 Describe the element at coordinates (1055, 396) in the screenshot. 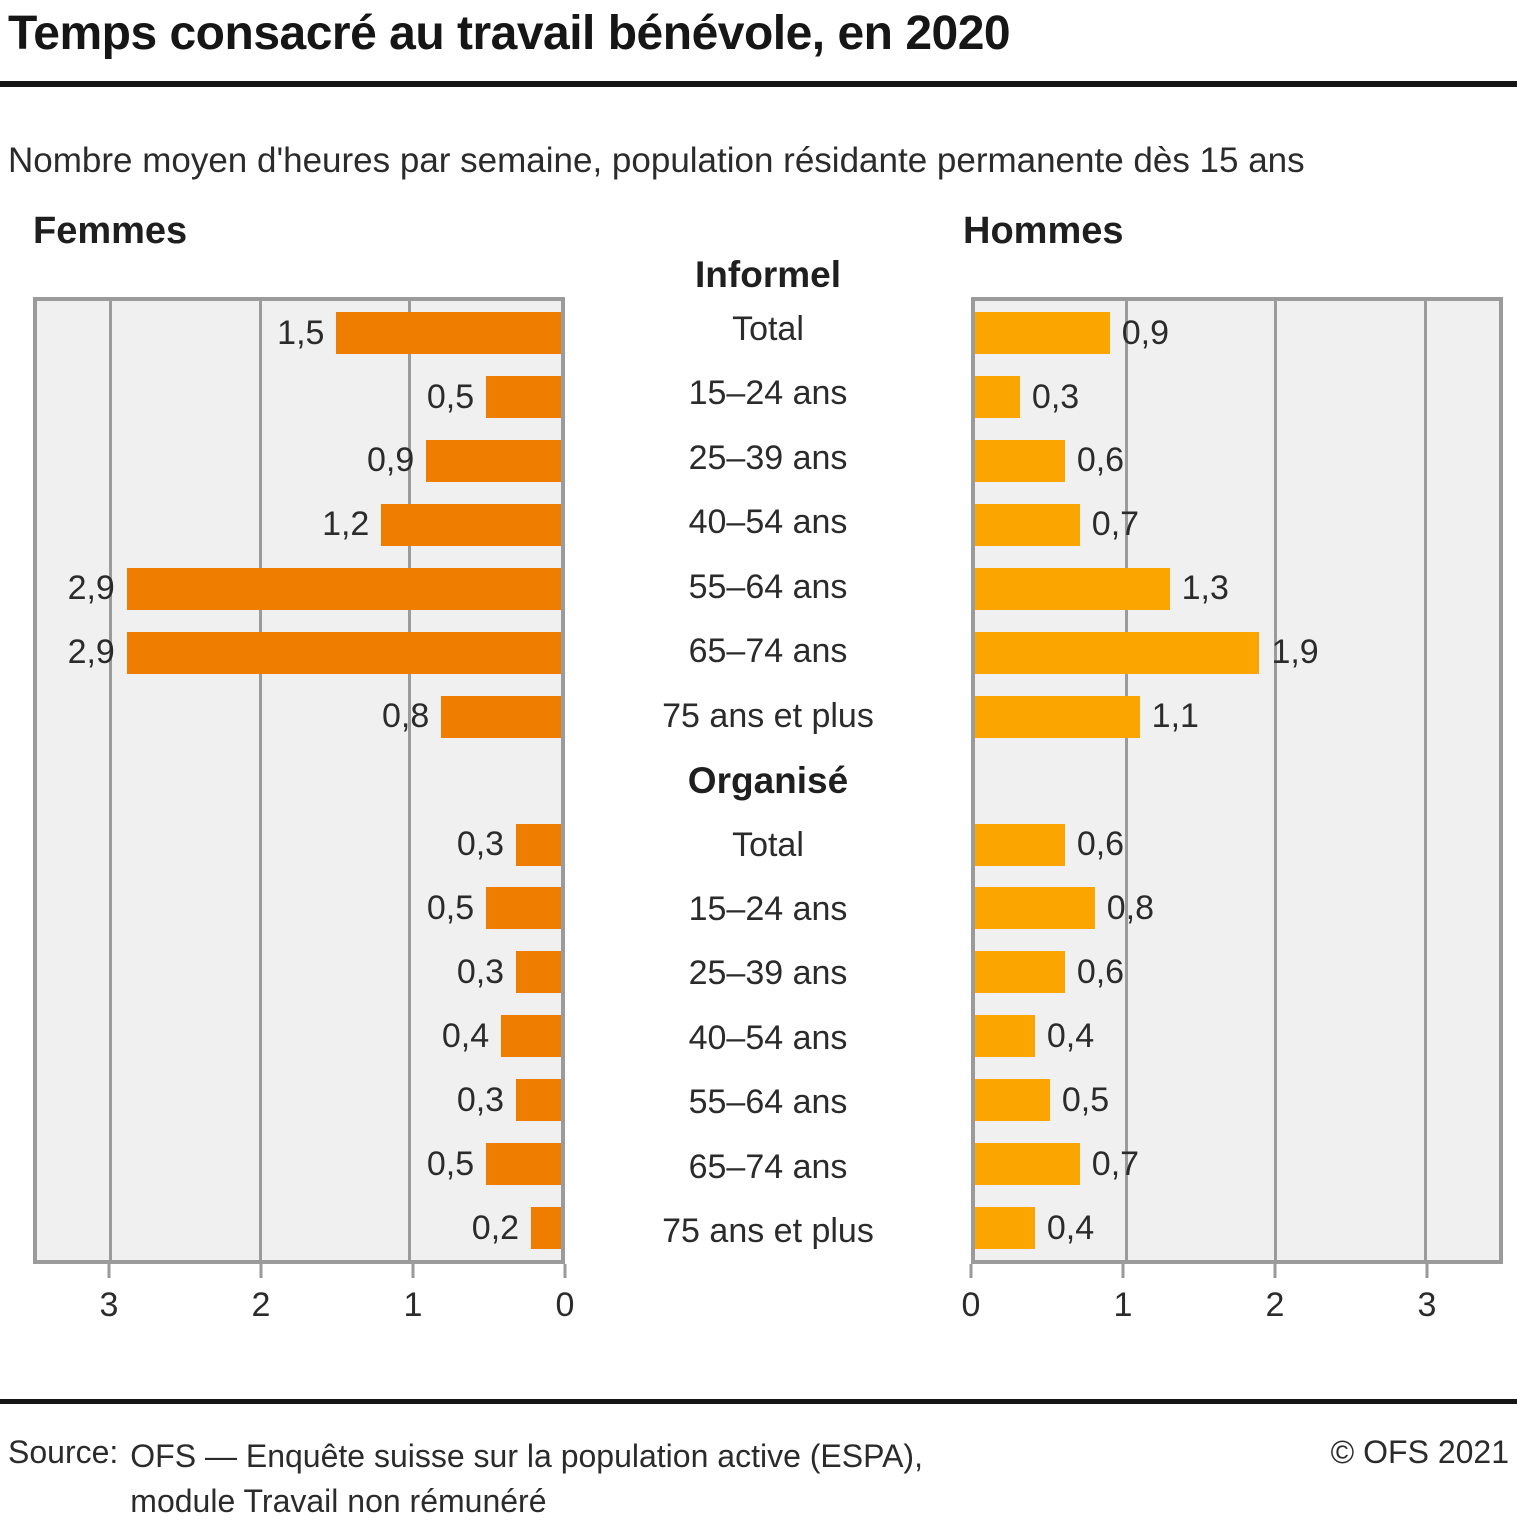

I see `hommes-value-label: 0,3` at that location.